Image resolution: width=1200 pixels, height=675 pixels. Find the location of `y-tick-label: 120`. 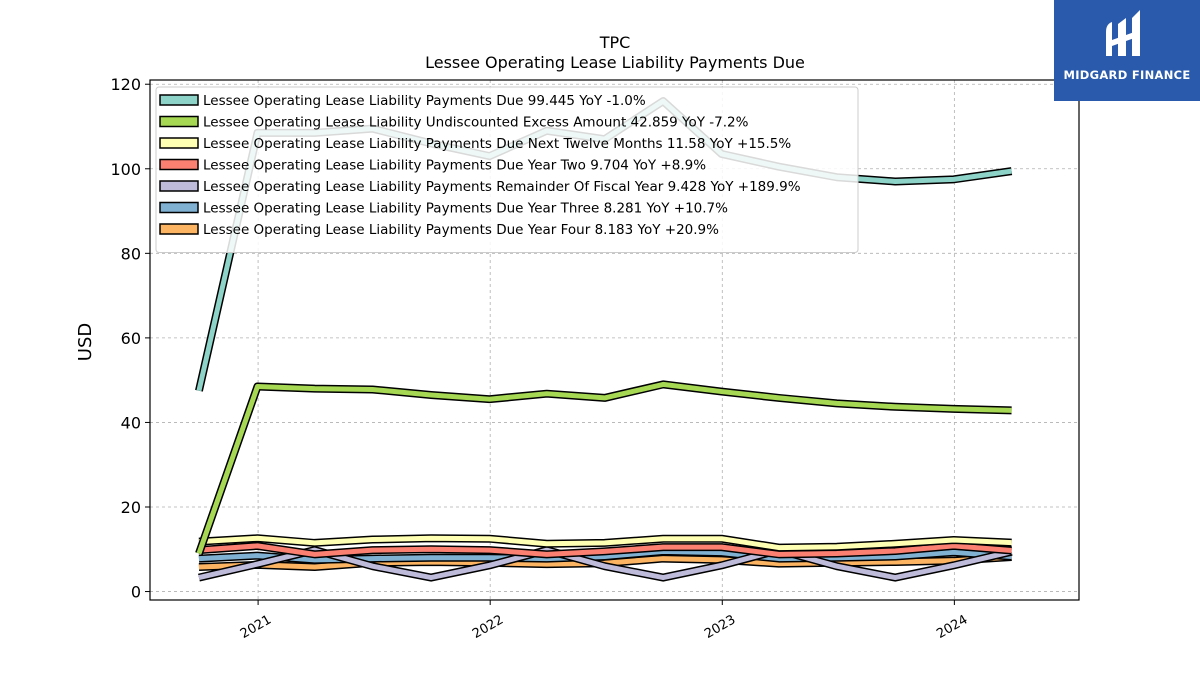

y-tick-label: 120 is located at coordinates (125, 84).